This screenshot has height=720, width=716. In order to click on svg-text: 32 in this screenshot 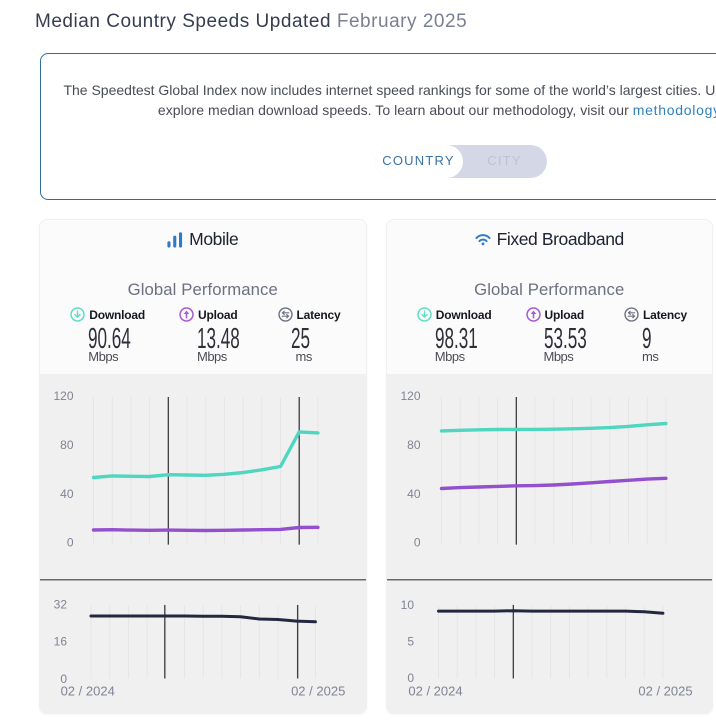, I will do `click(61, 604)`.